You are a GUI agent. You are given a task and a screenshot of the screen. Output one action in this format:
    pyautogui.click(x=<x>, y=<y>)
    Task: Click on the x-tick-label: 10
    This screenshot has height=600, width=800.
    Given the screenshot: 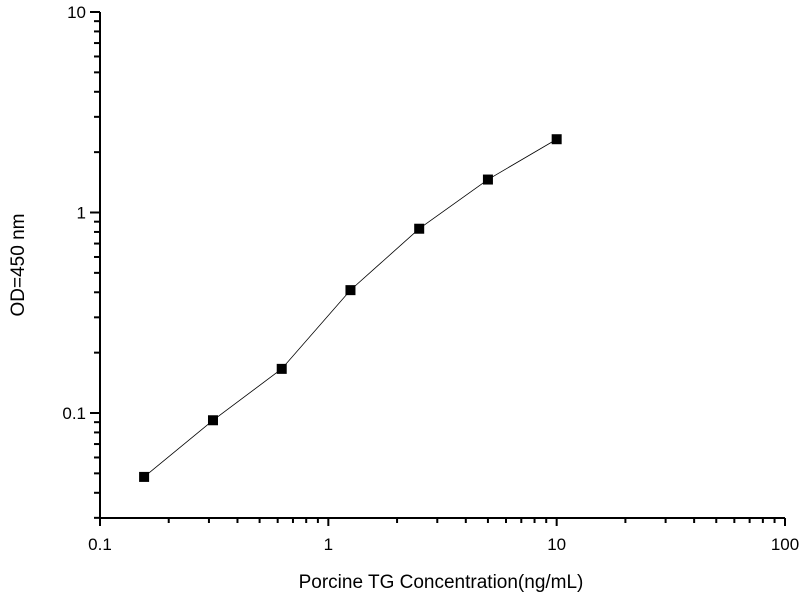 What is the action you would take?
    pyautogui.click(x=556, y=544)
    